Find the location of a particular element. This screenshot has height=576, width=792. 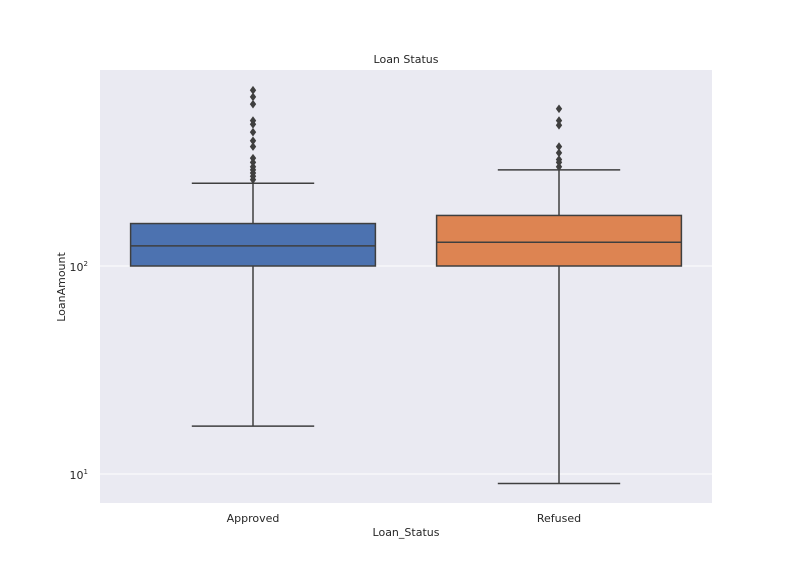

x-axis-label: Loan_Status is located at coordinates (406, 532).